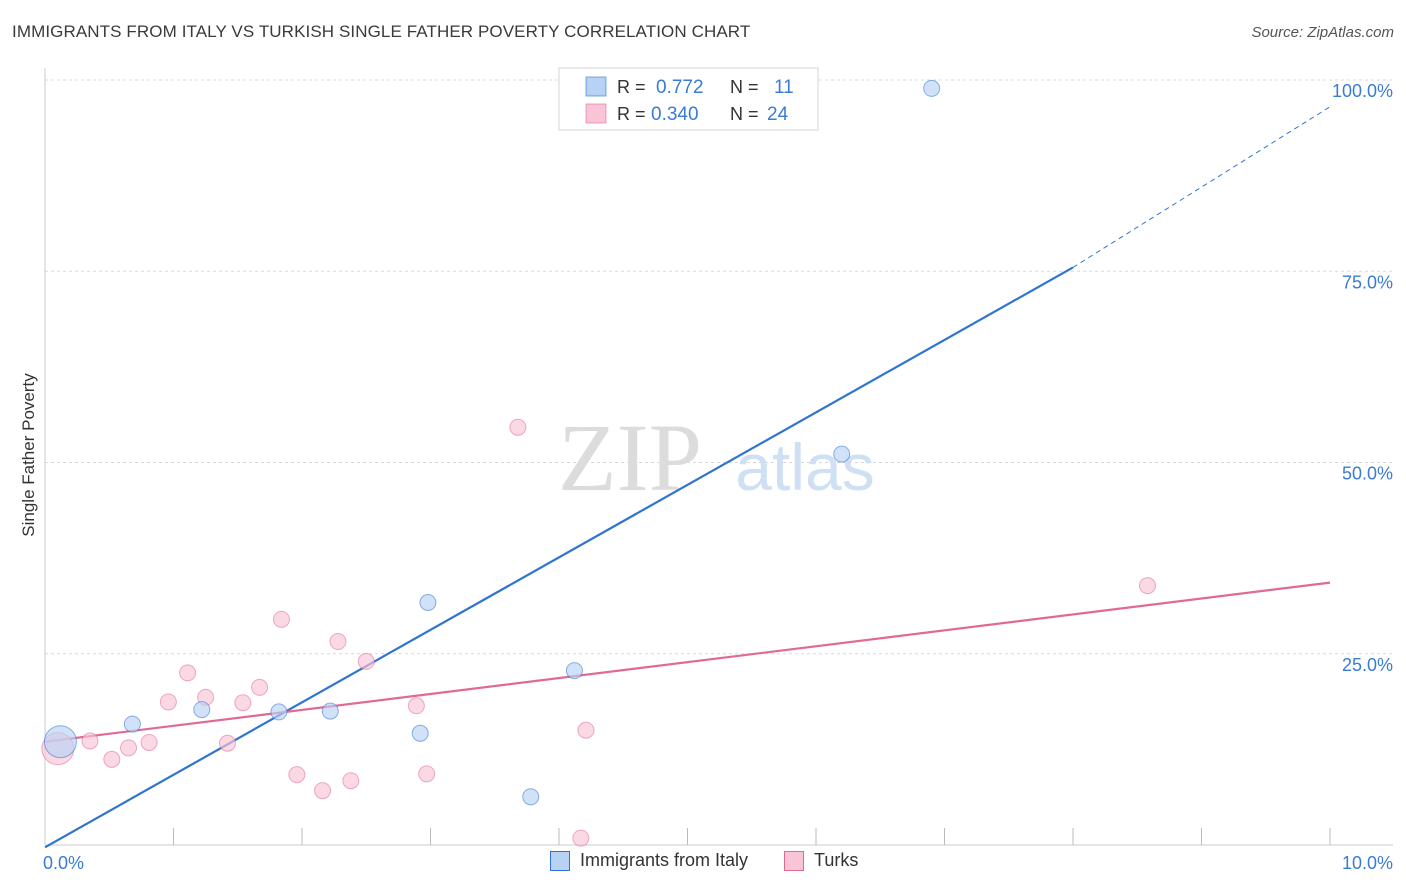 The image size is (1406, 892). What do you see at coordinates (1367, 282) in the screenshot?
I see `y-tick-label-75: 75.0%` at bounding box center [1367, 282].